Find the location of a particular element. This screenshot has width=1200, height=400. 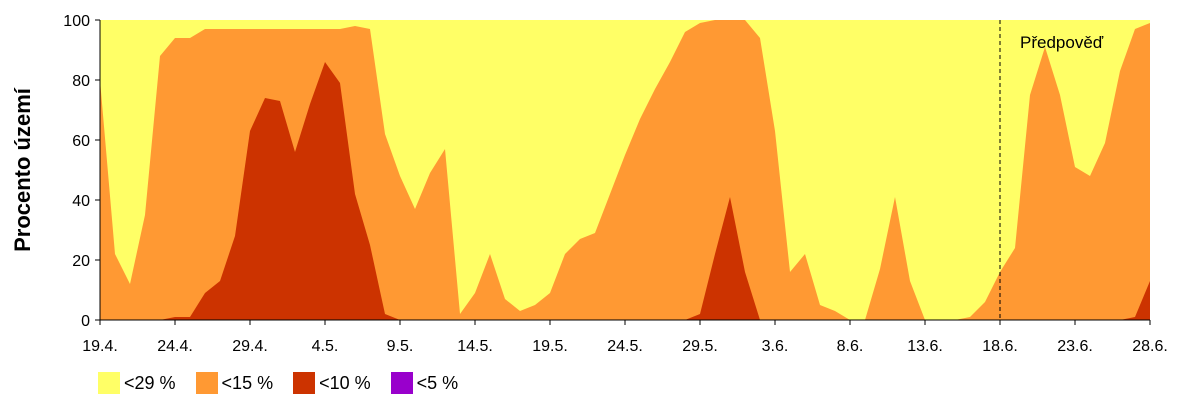

y-tick-label: 0 is located at coordinates (85, 321).